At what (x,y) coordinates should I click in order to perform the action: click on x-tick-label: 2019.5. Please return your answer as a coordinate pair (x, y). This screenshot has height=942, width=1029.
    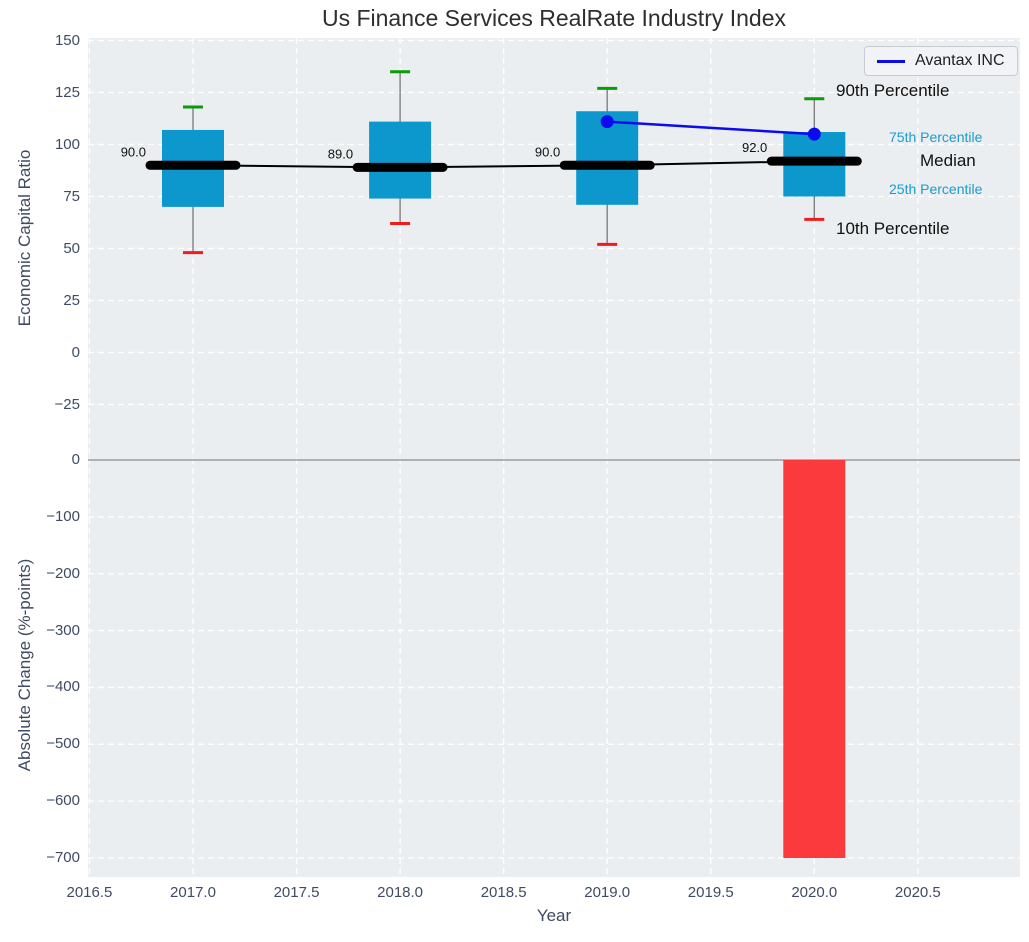
    Looking at the image, I should click on (710, 892).